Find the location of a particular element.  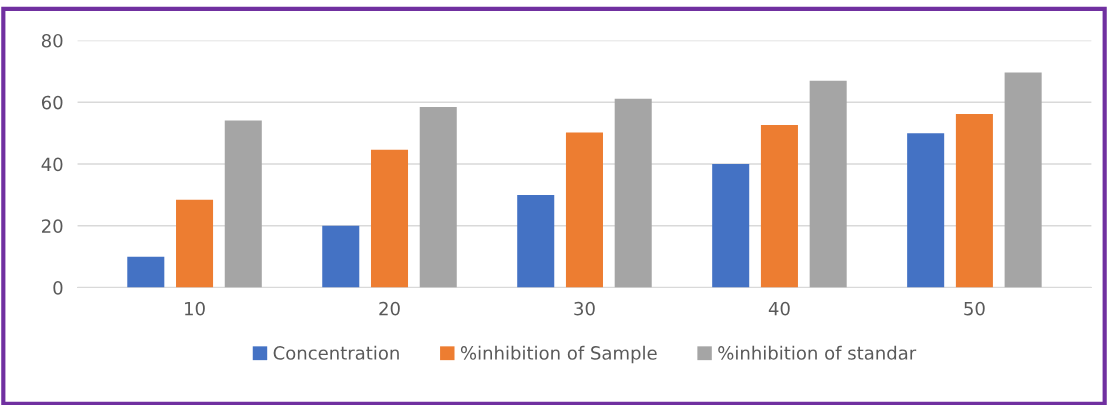

x-tick-label: 20 is located at coordinates (389, 308).